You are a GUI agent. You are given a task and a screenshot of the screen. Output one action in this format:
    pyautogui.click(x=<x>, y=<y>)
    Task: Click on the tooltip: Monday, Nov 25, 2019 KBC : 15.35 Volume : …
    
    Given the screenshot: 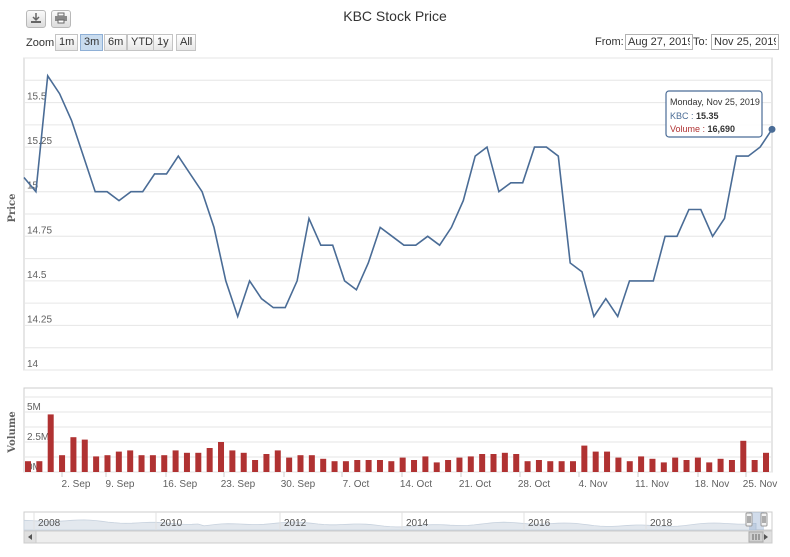 What is the action you would take?
    pyautogui.click(x=714, y=114)
    